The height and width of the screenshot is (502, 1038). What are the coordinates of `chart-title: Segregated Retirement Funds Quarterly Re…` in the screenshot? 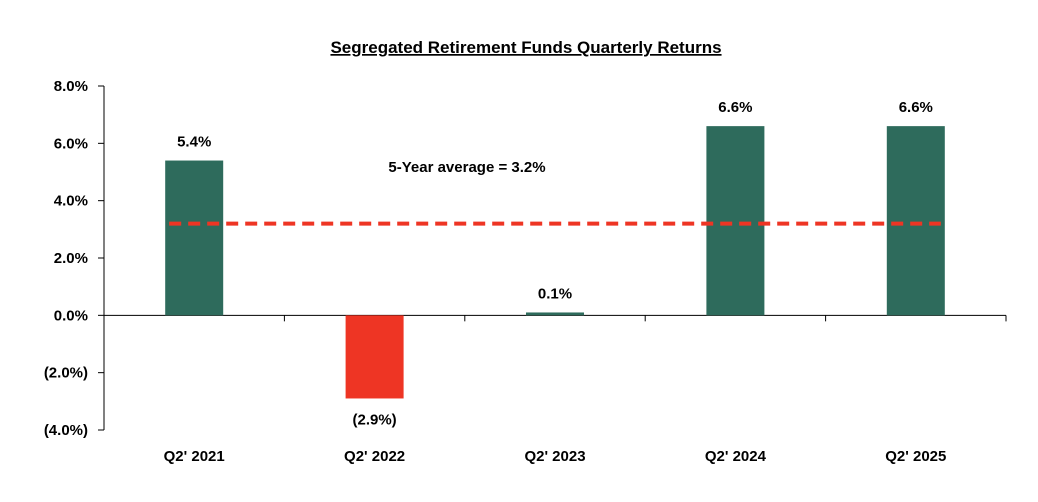 It's located at (525, 47).